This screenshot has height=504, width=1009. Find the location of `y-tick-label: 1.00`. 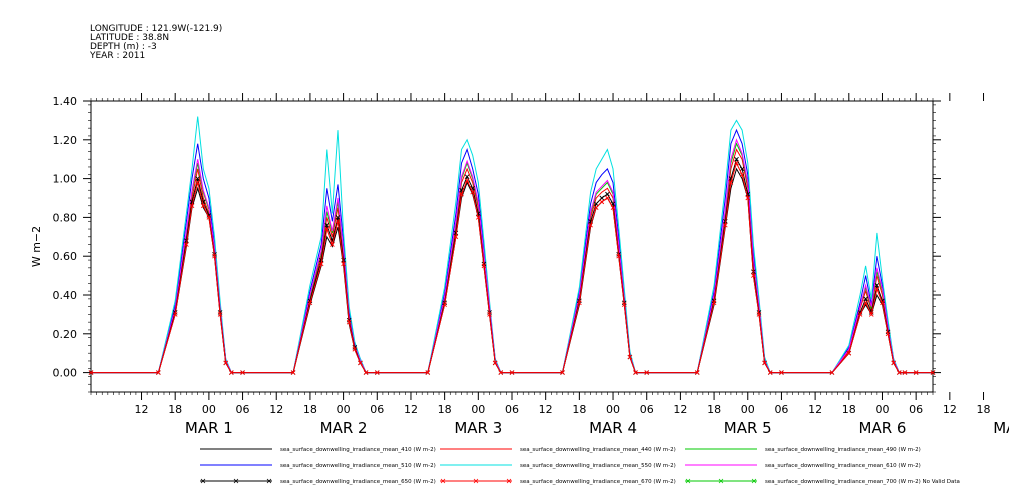

y-tick-label: 1.00 is located at coordinates (65, 179).